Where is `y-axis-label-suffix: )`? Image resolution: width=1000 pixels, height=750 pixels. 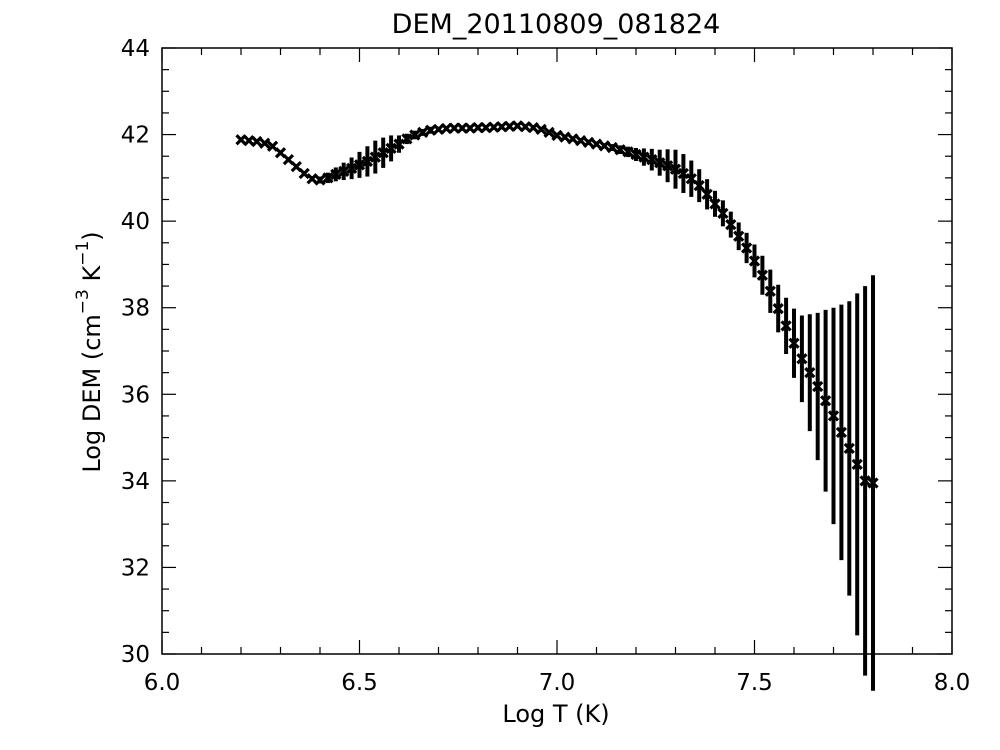
y-axis-label-suffix: ) is located at coordinates (92, 235).